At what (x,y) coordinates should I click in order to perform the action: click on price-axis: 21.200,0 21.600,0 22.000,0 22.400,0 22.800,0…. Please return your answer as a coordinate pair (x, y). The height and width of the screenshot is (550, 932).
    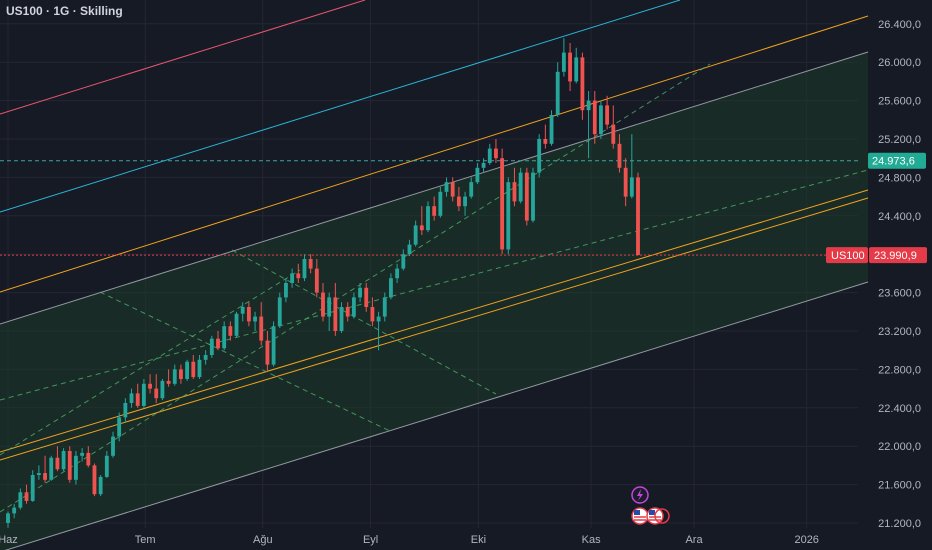
    Looking at the image, I should click on (899, 265).